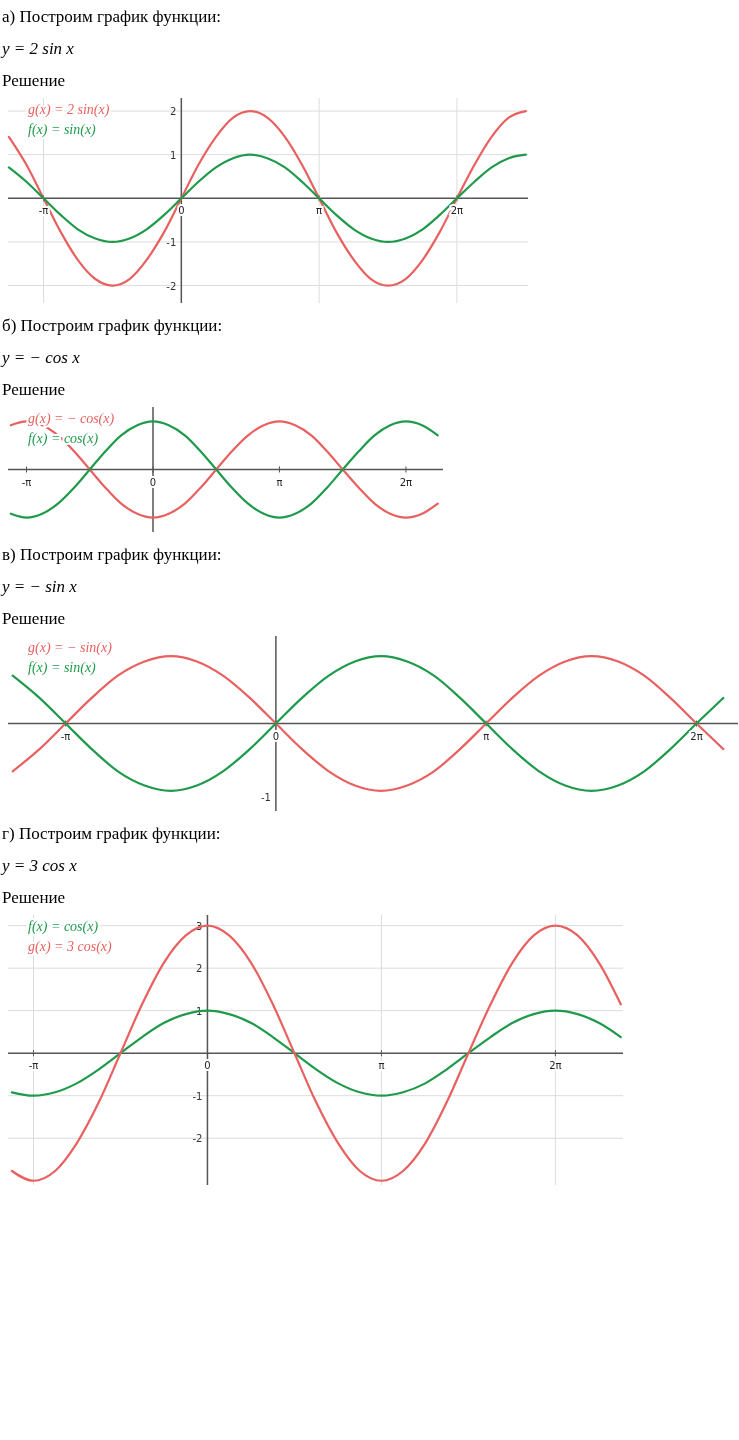 This screenshot has width=739, height=1440. Describe the element at coordinates (39, 865) in the screenshot. I see `chart-subtitle: y = 3 cos x` at that location.